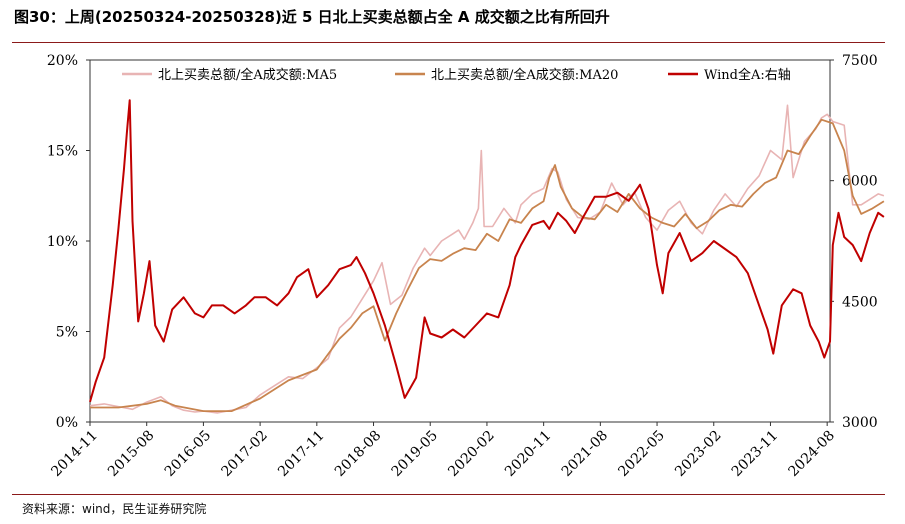  Describe the element at coordinates (528, 454) in the screenshot. I see `x-tick-label: 2020-11` at that location.